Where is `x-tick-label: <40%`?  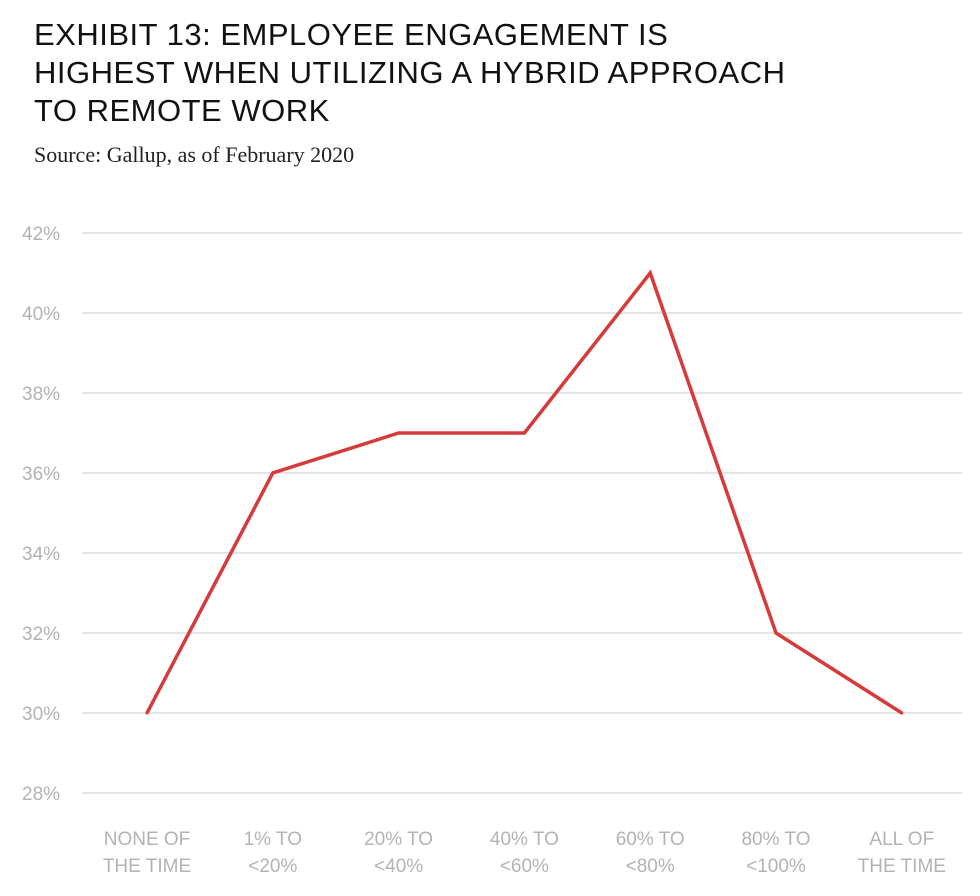 x-tick-label: <40% is located at coordinates (398, 866).